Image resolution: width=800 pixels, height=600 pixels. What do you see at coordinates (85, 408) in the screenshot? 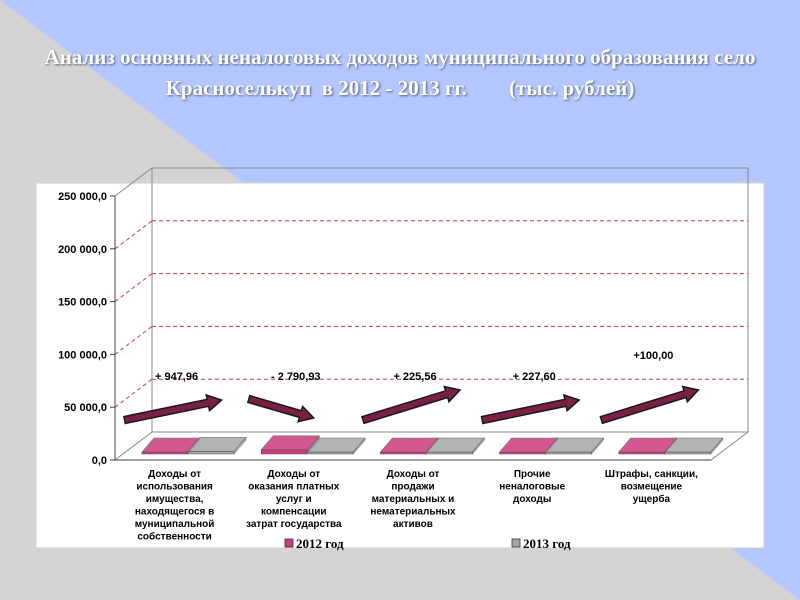
I see `y-tick-label: 50 000,0` at bounding box center [85, 408].